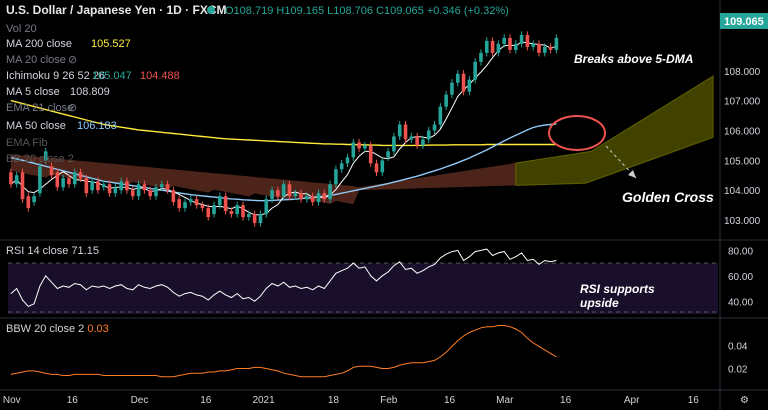 Image resolution: width=768 pixels, height=410 pixels. What do you see at coordinates (738, 346) in the screenshot?
I see `bbw-tick-label: 0.04` at bounding box center [738, 346].